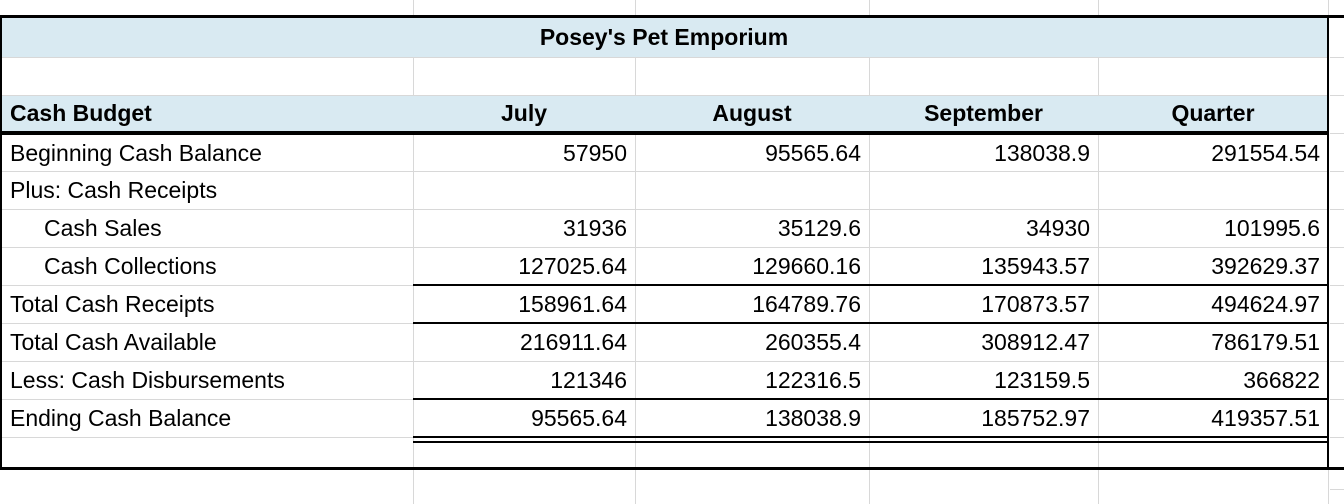 The image size is (1344, 504). Describe the element at coordinates (573, 342) in the screenshot. I see `cell-available-july: 216911.64` at that location.